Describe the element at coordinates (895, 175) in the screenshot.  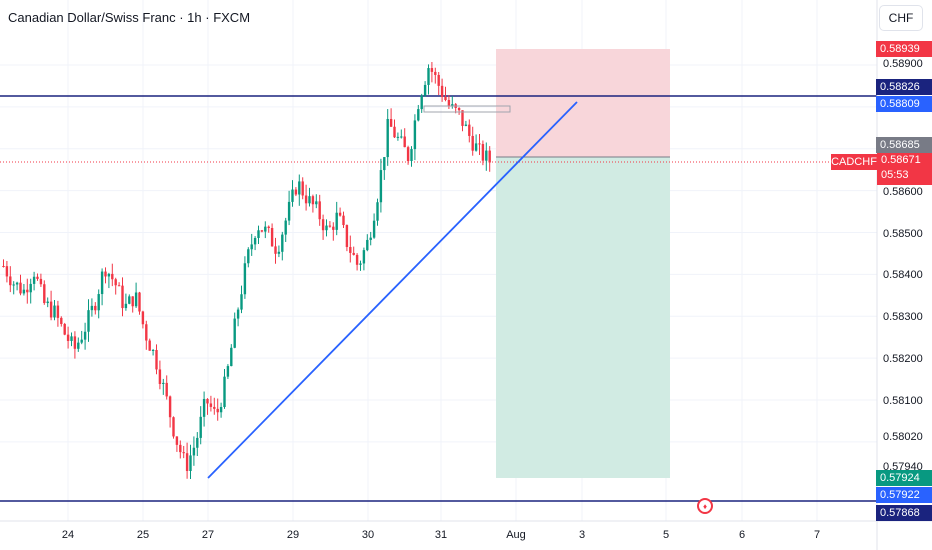
I see `bar-countdown: 05:53` at that location.